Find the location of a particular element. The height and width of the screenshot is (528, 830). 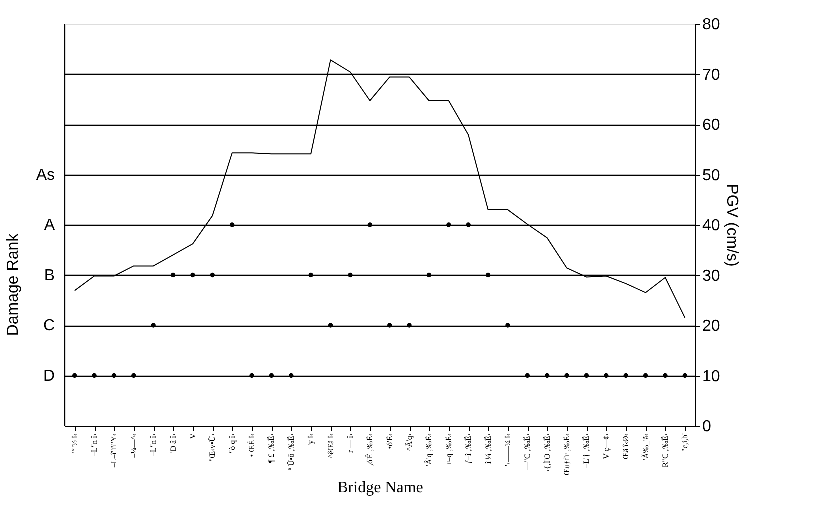

y-tick-label: 40 is located at coordinates (711, 226).